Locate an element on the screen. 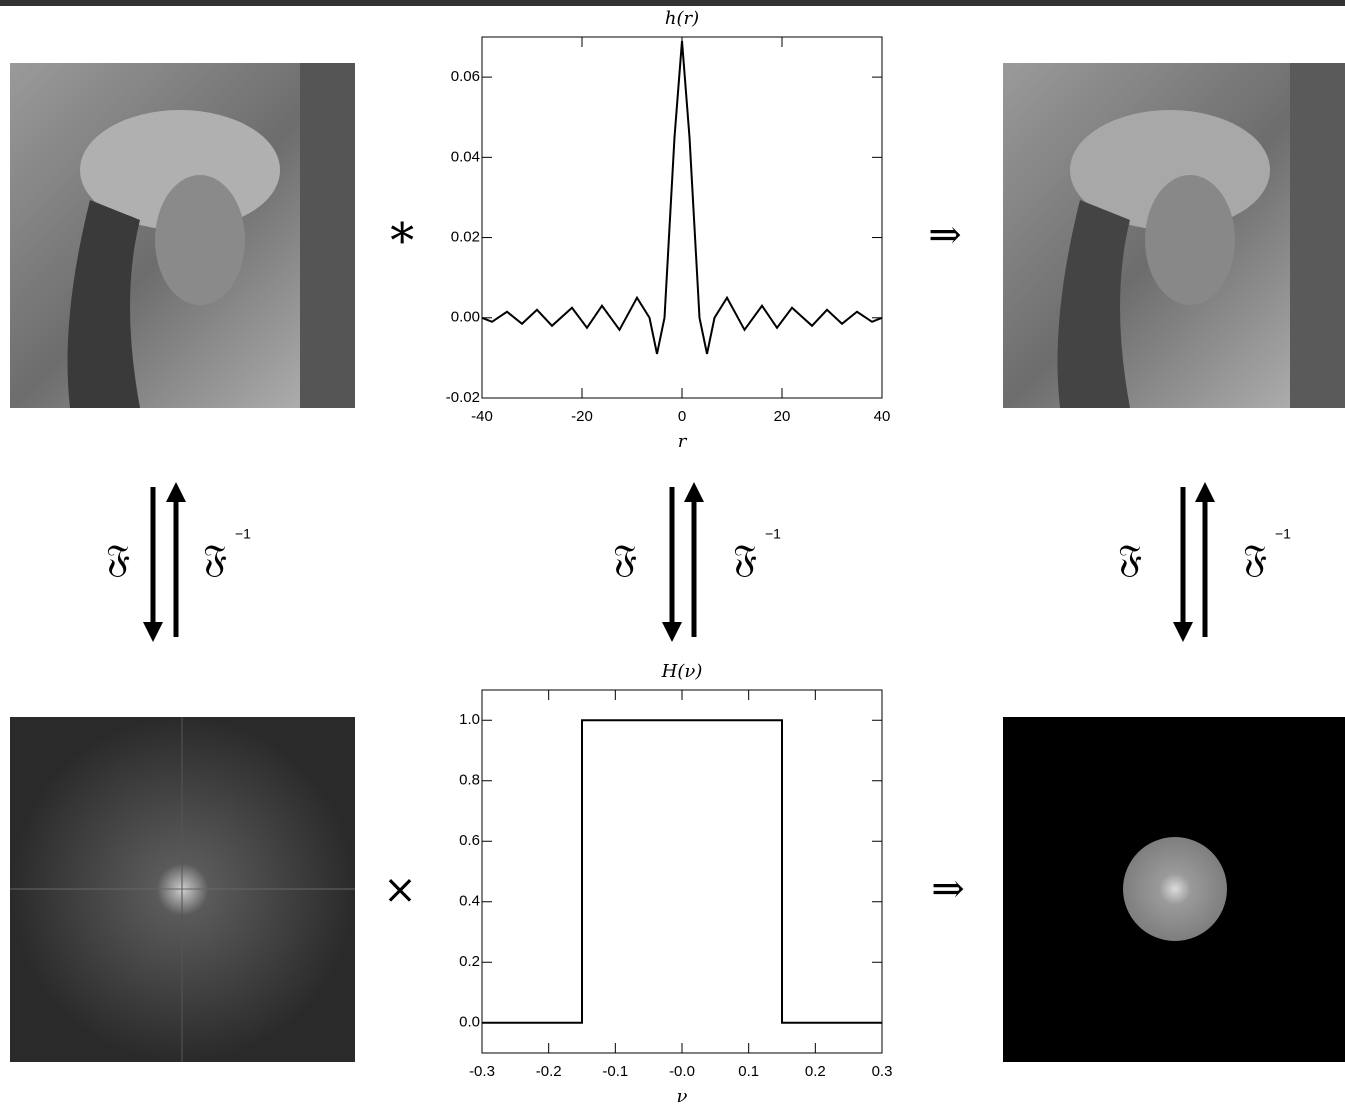  chart-title: H(ν) is located at coordinates (682, 671).